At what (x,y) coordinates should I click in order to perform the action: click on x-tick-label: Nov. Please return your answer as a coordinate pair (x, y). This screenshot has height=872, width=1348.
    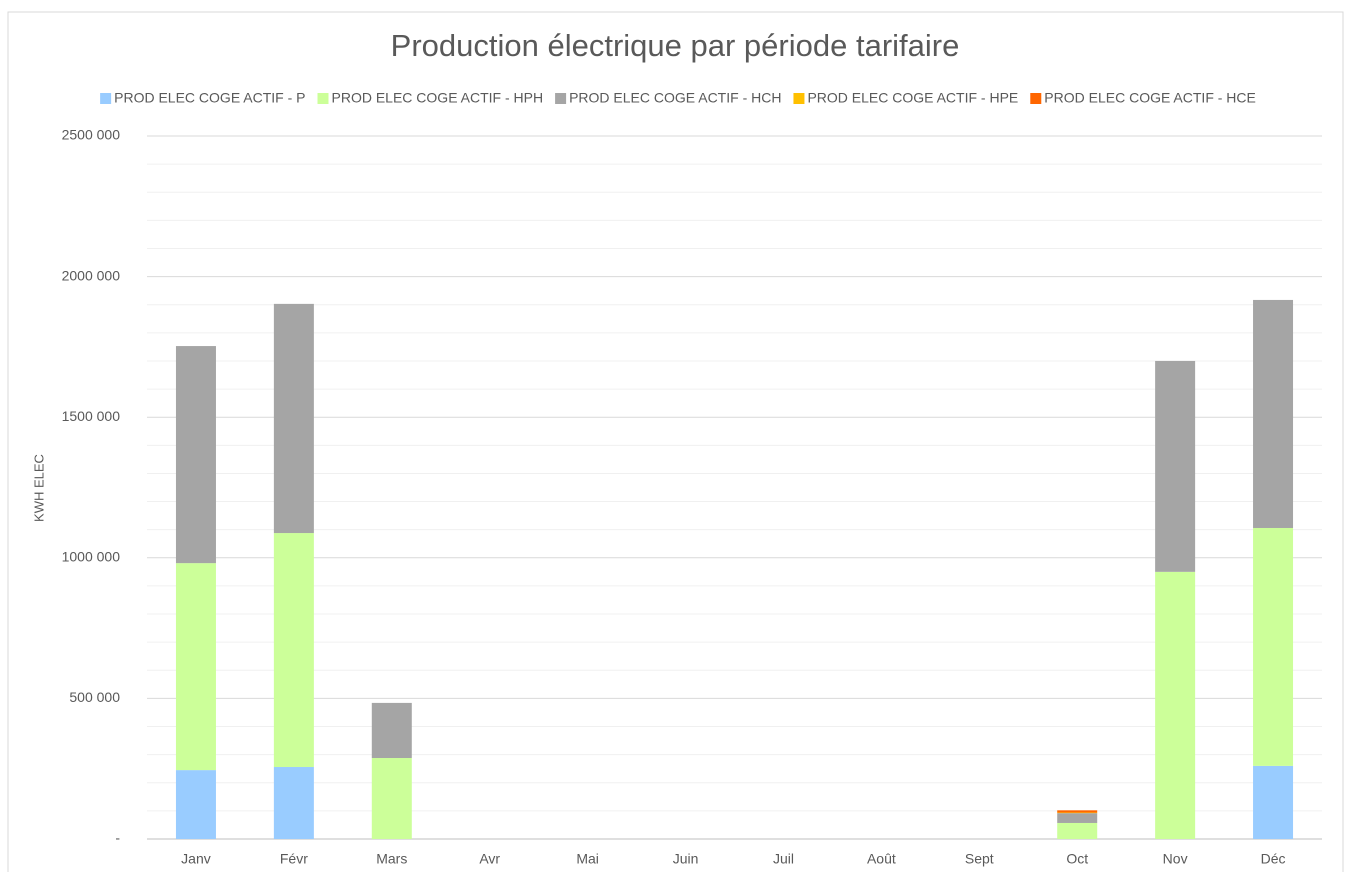
    Looking at the image, I should click on (1175, 859).